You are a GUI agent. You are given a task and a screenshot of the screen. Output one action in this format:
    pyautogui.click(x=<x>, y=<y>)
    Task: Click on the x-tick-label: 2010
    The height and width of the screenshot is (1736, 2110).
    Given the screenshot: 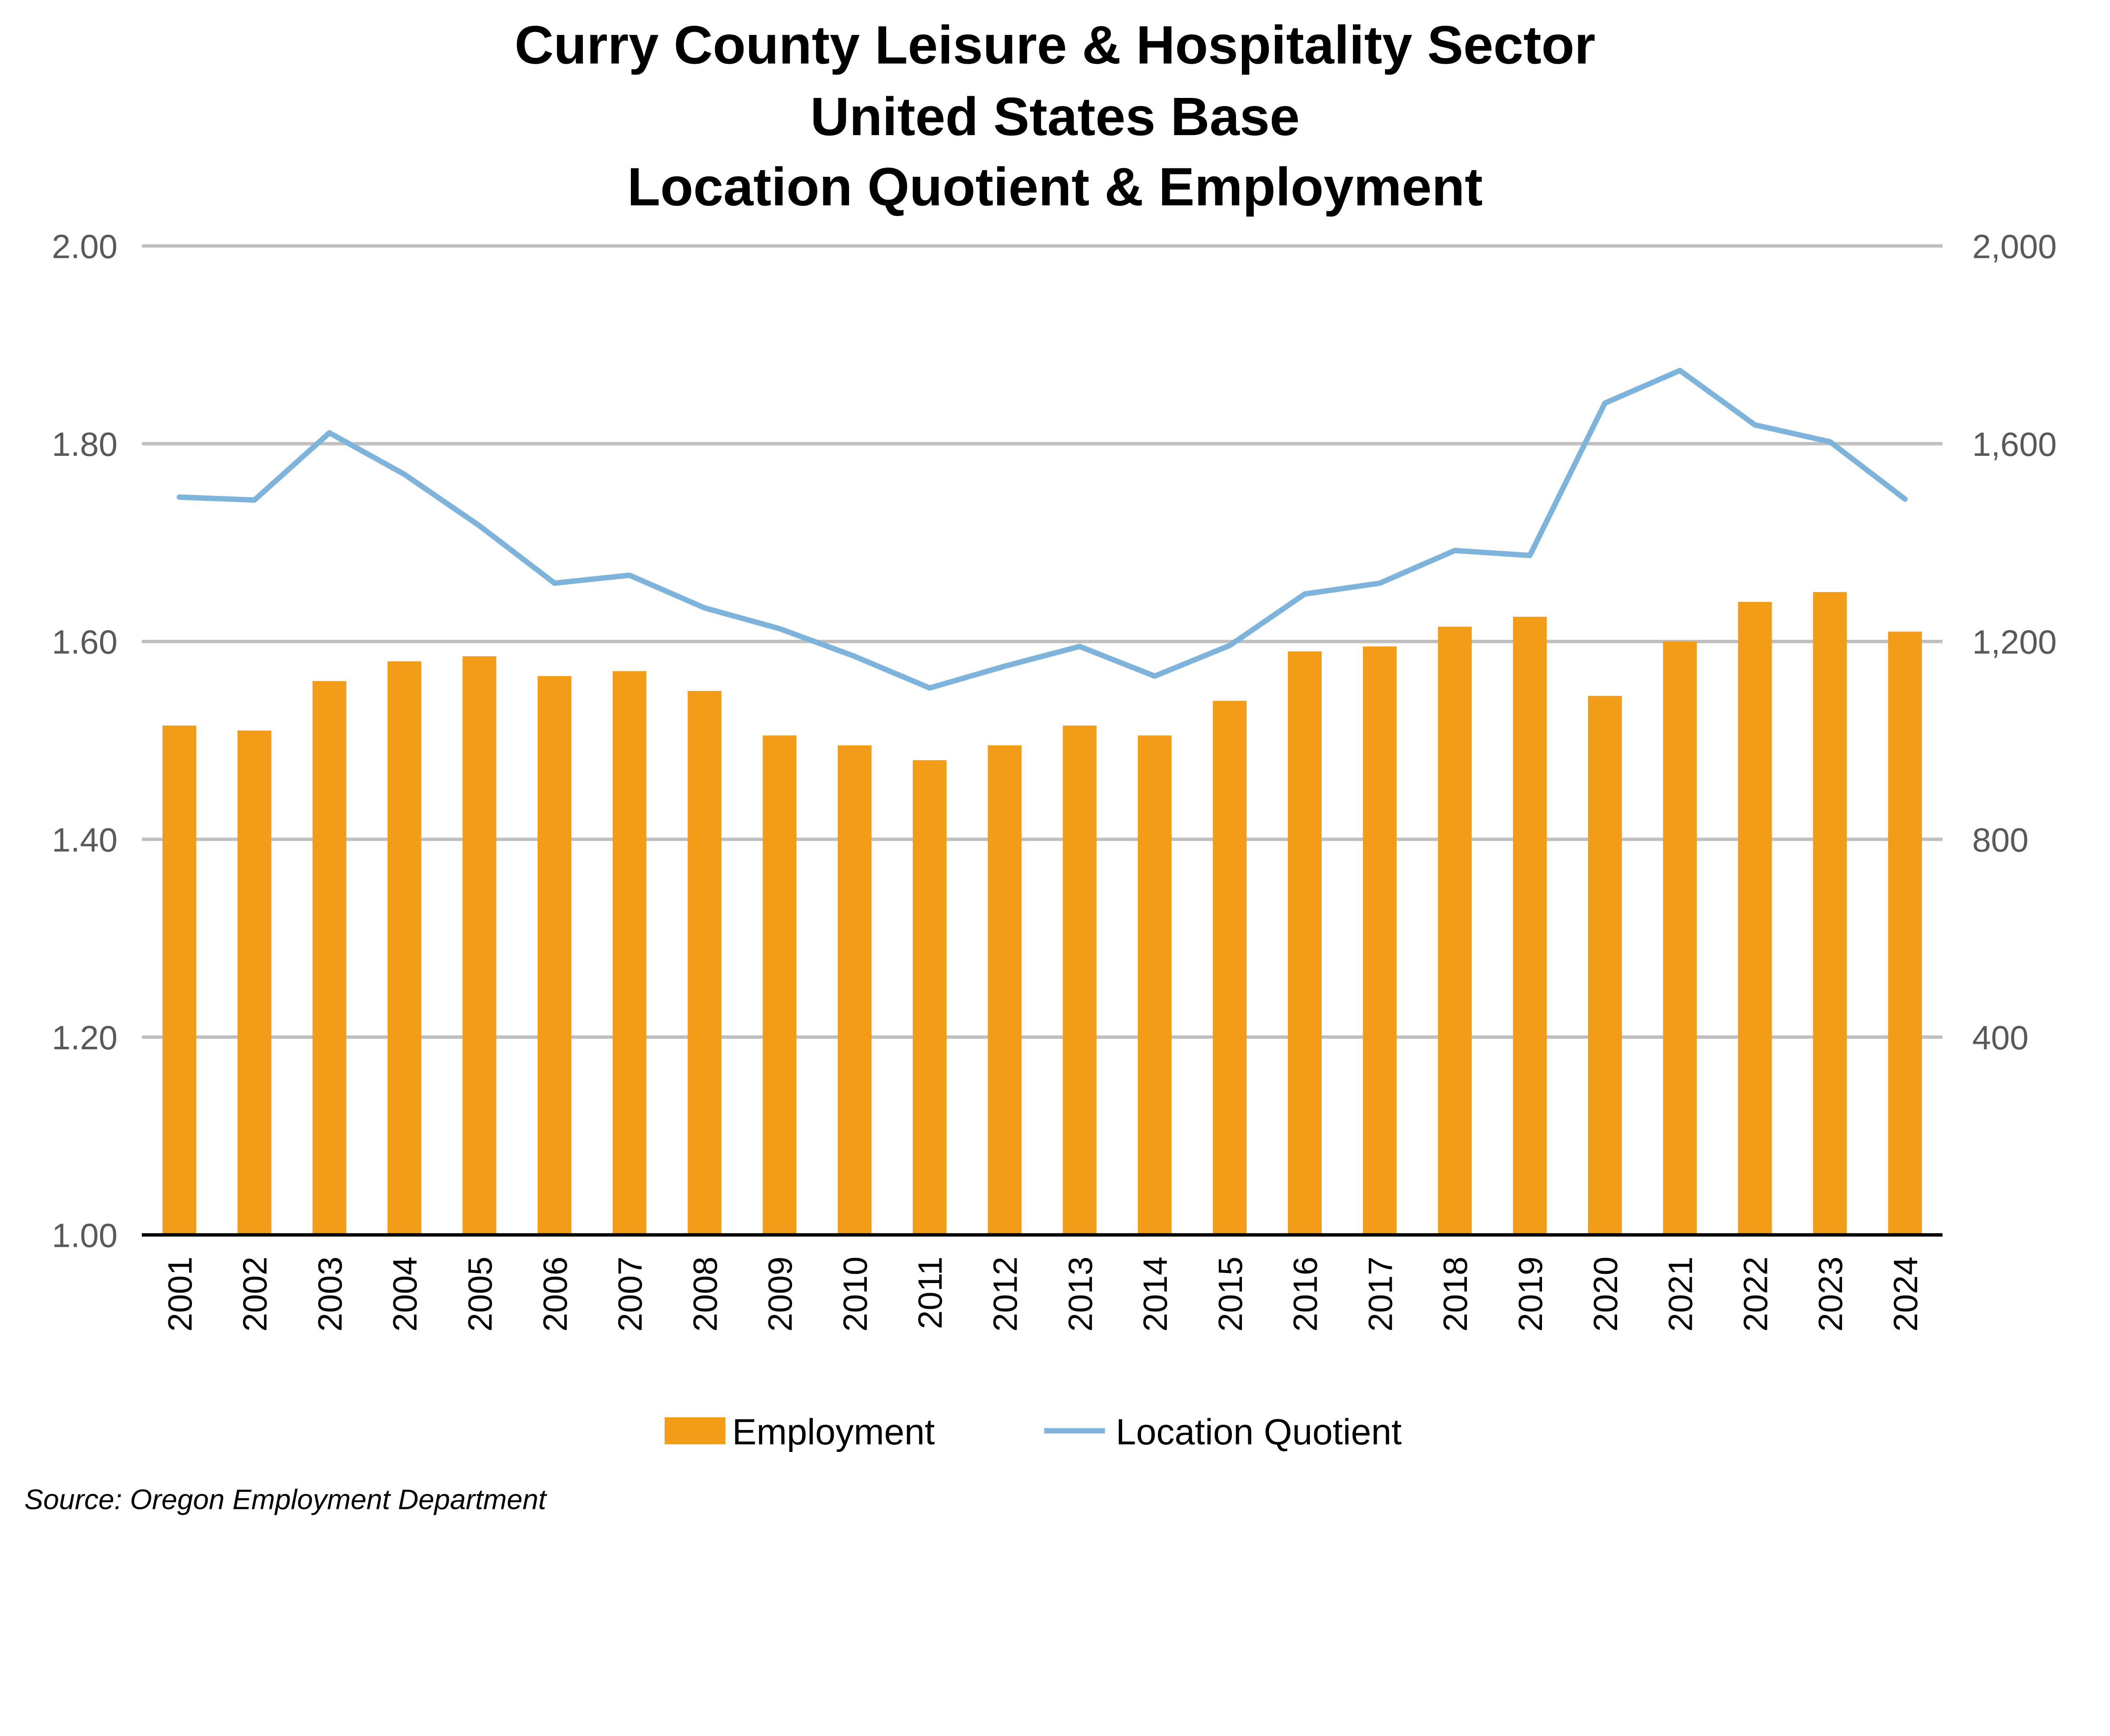 What is the action you would take?
    pyautogui.click(x=855, y=1294)
    